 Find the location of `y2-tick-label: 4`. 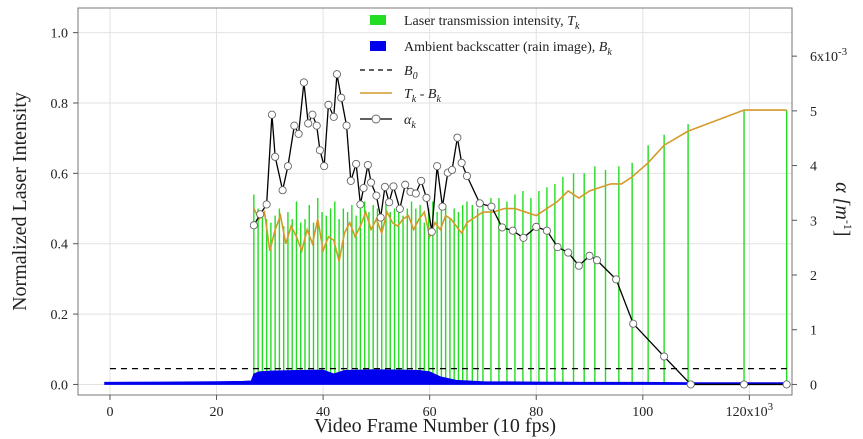

y2-tick-label: 4 is located at coordinates (813, 167).